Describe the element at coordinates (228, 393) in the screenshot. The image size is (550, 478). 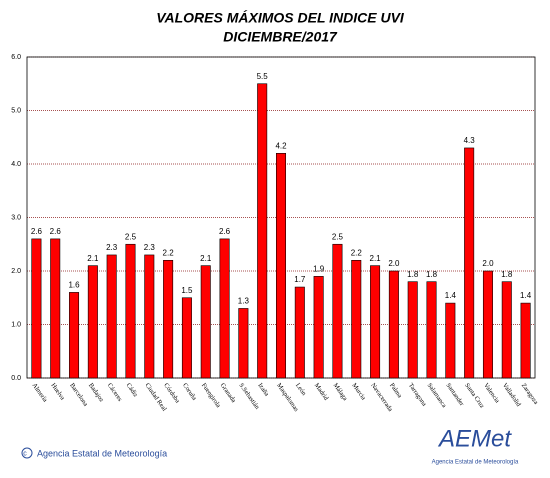
I see `x-tick-label: Granada` at that location.